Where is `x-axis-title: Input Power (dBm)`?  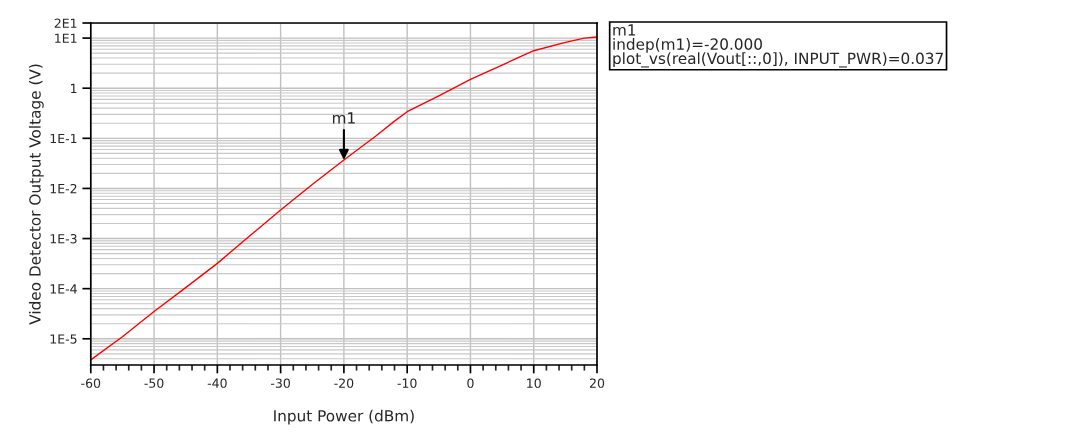 x-axis-title: Input Power (dBm) is located at coordinates (344, 417).